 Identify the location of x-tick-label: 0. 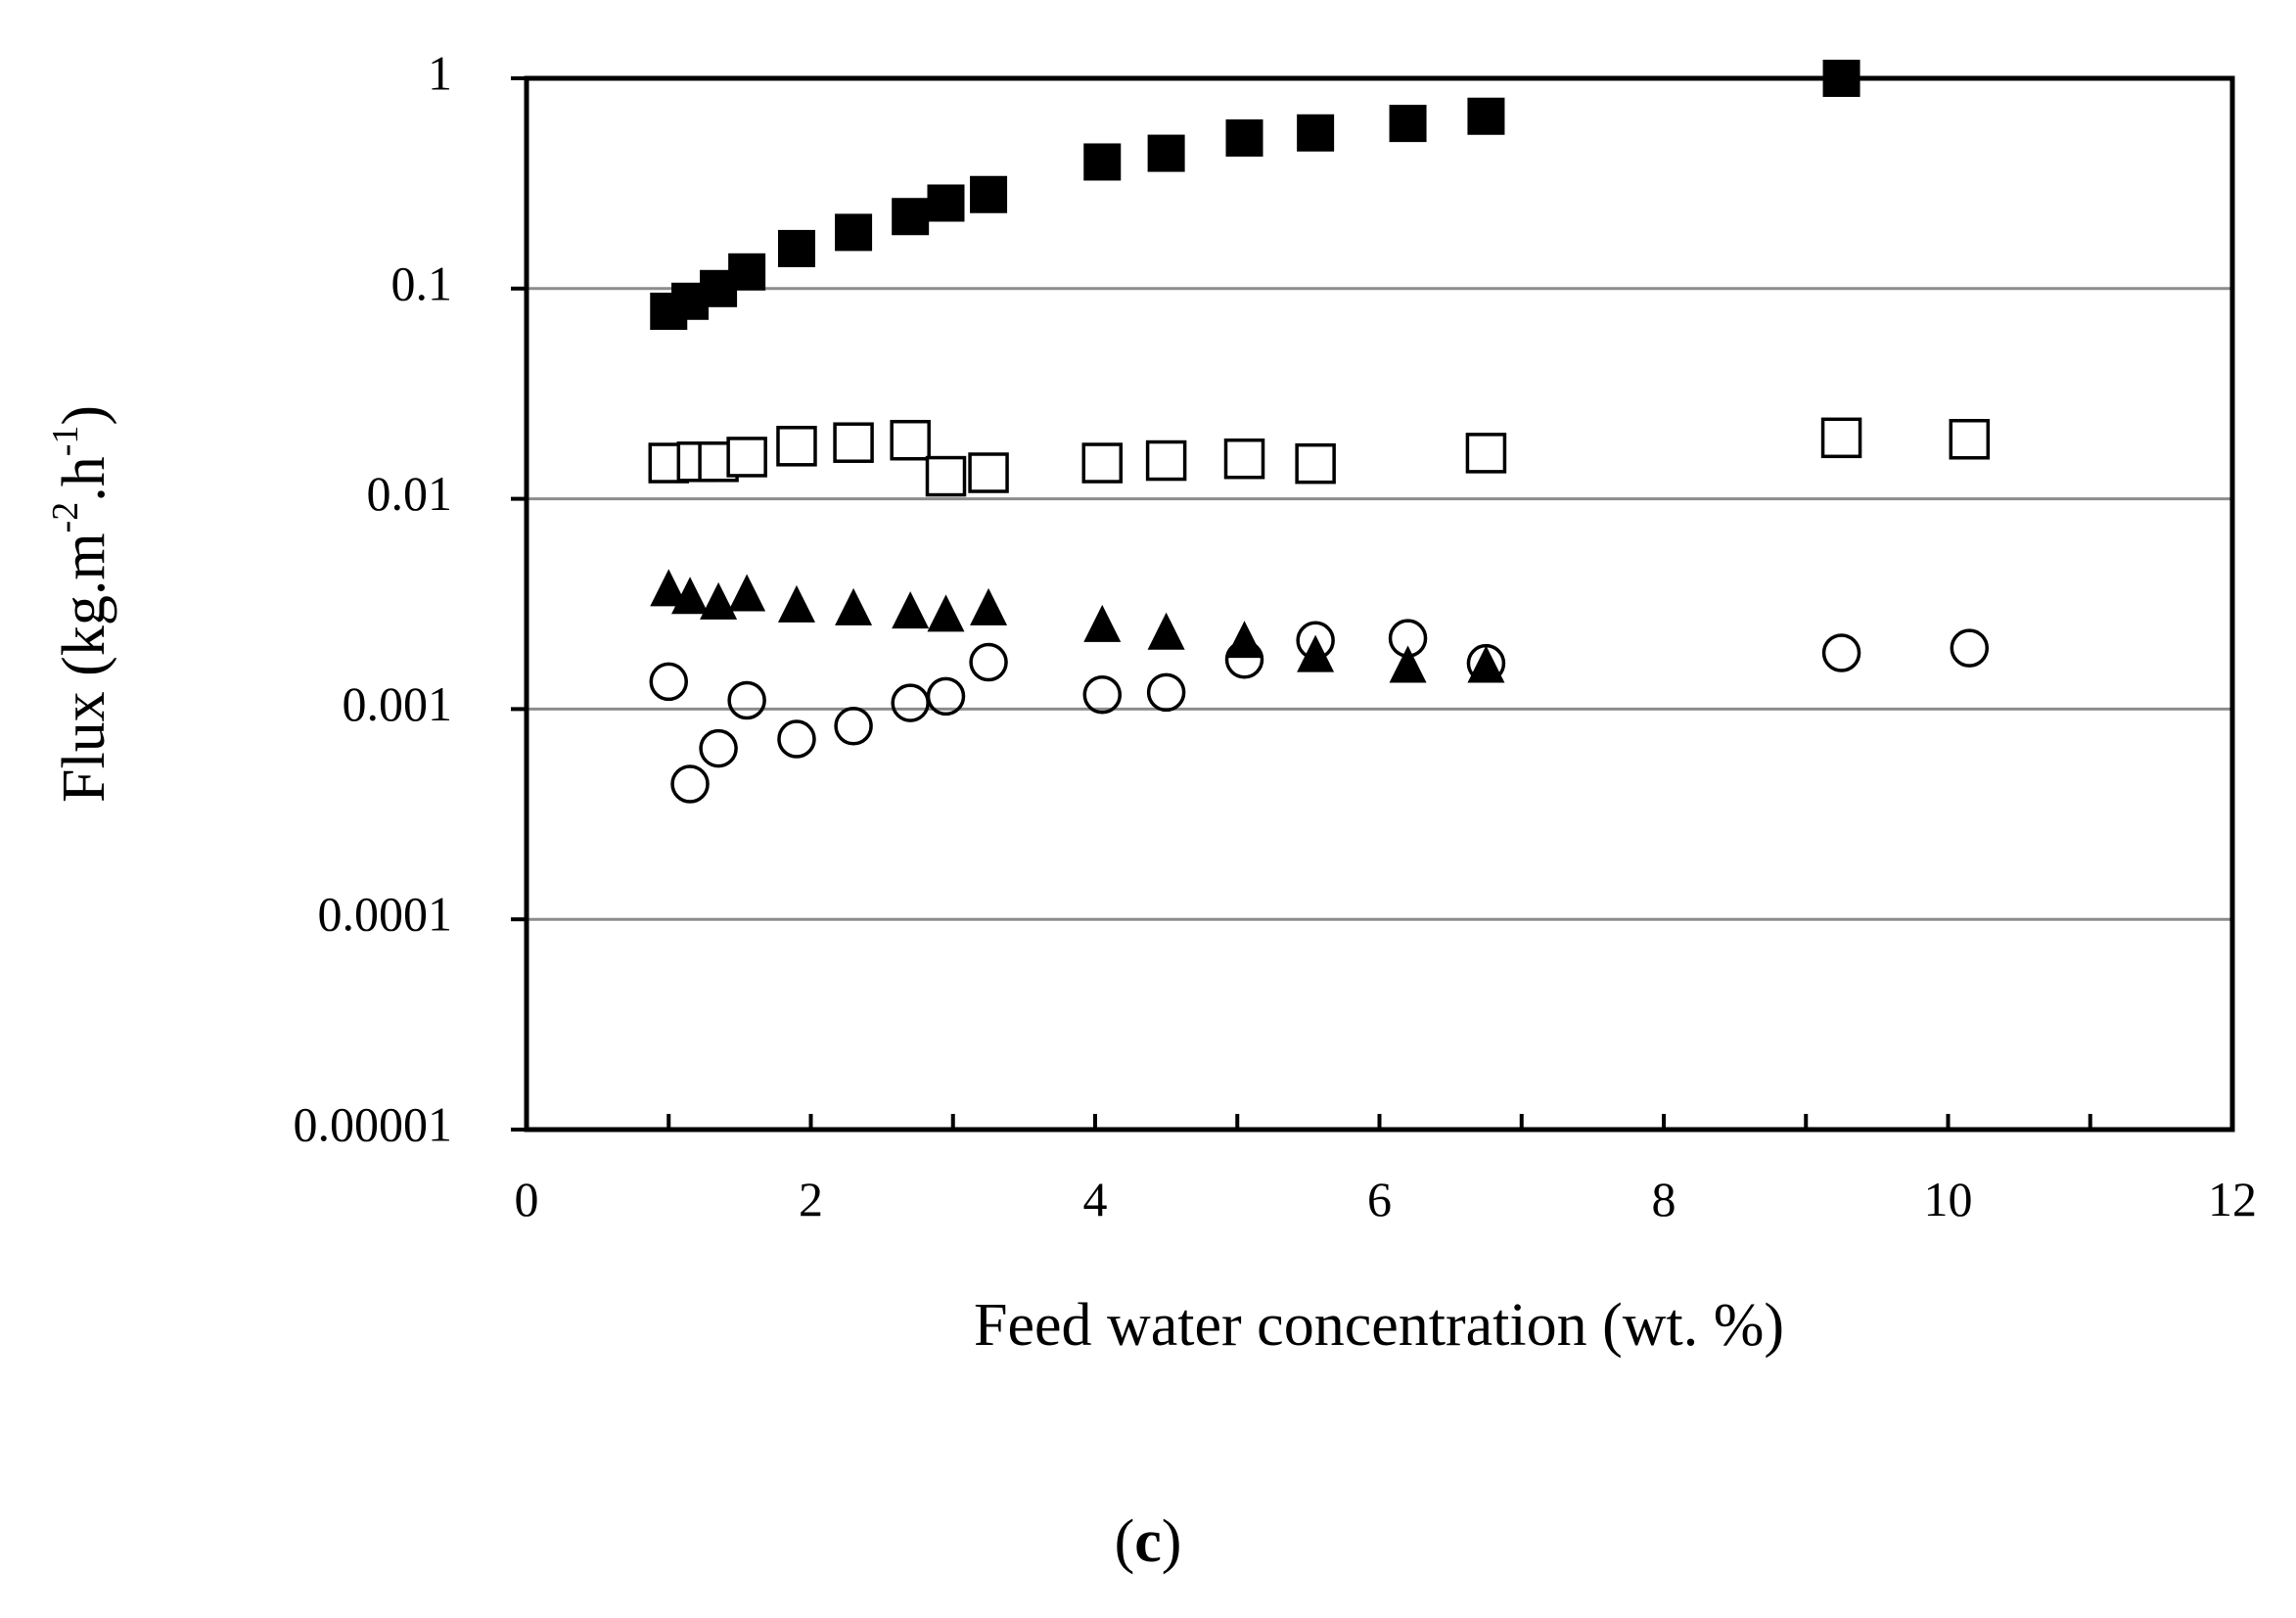
(527, 1199).